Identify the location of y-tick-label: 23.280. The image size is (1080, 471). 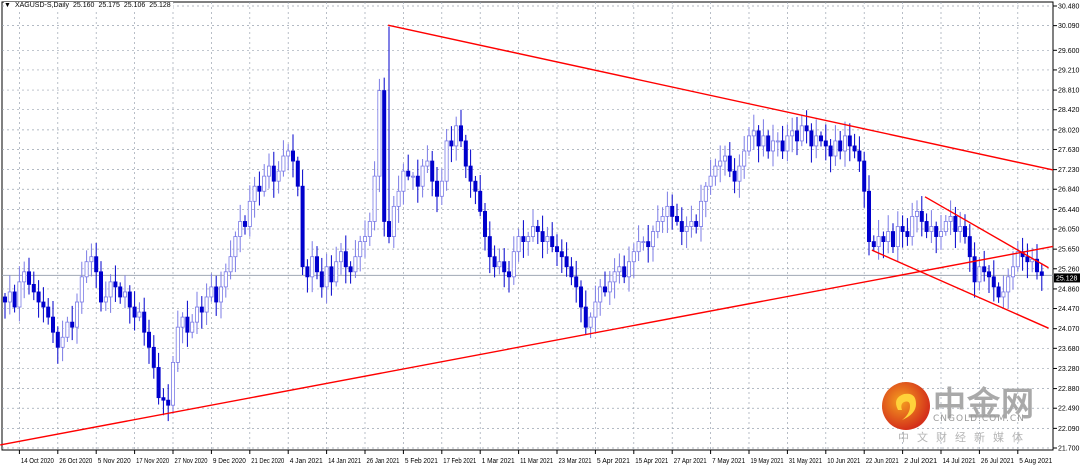
(1069, 369).